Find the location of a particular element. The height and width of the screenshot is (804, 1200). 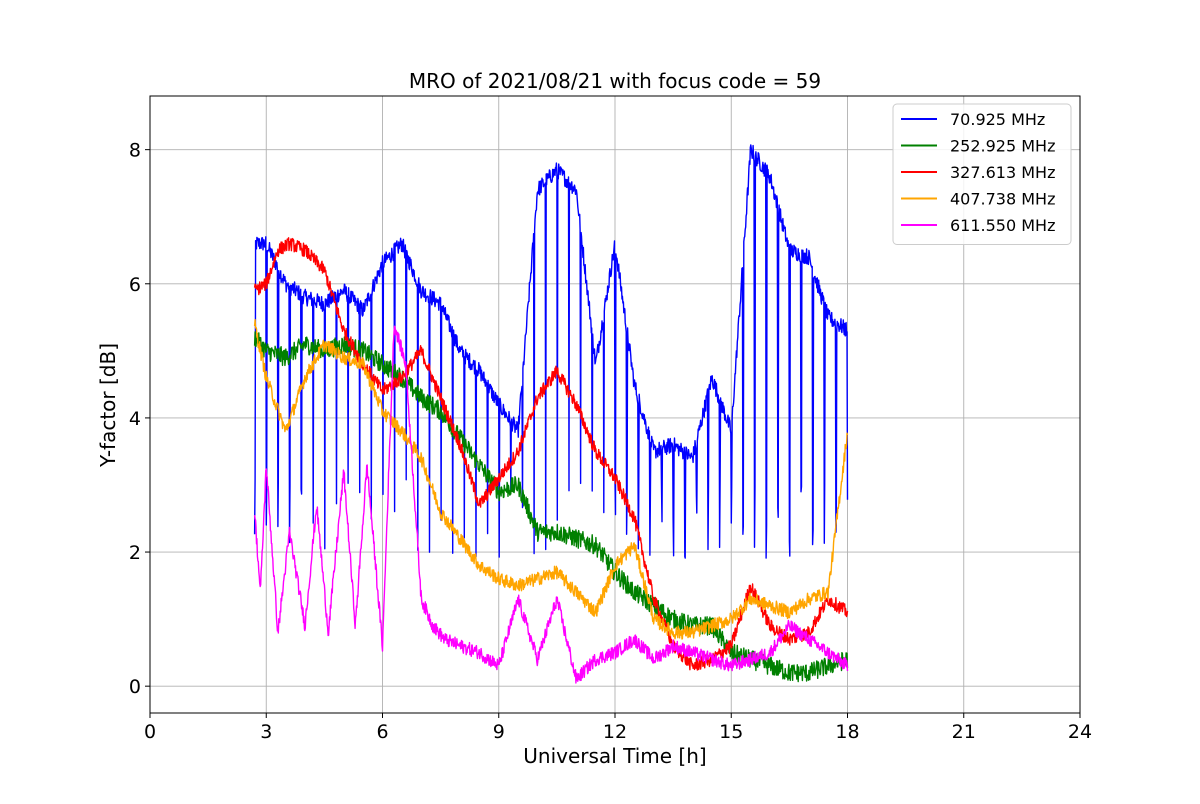

x-tick-label: 21 is located at coordinates (964, 732).